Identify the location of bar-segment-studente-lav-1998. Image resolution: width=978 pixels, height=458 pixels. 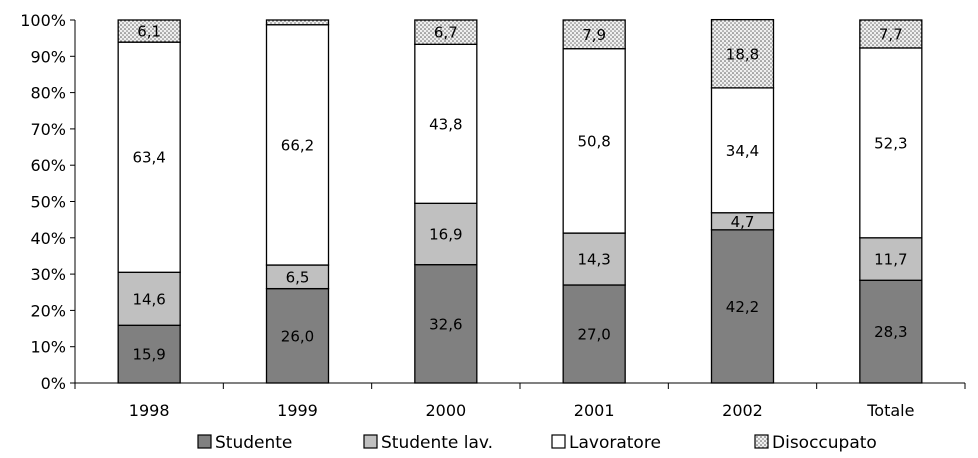
(149, 298).